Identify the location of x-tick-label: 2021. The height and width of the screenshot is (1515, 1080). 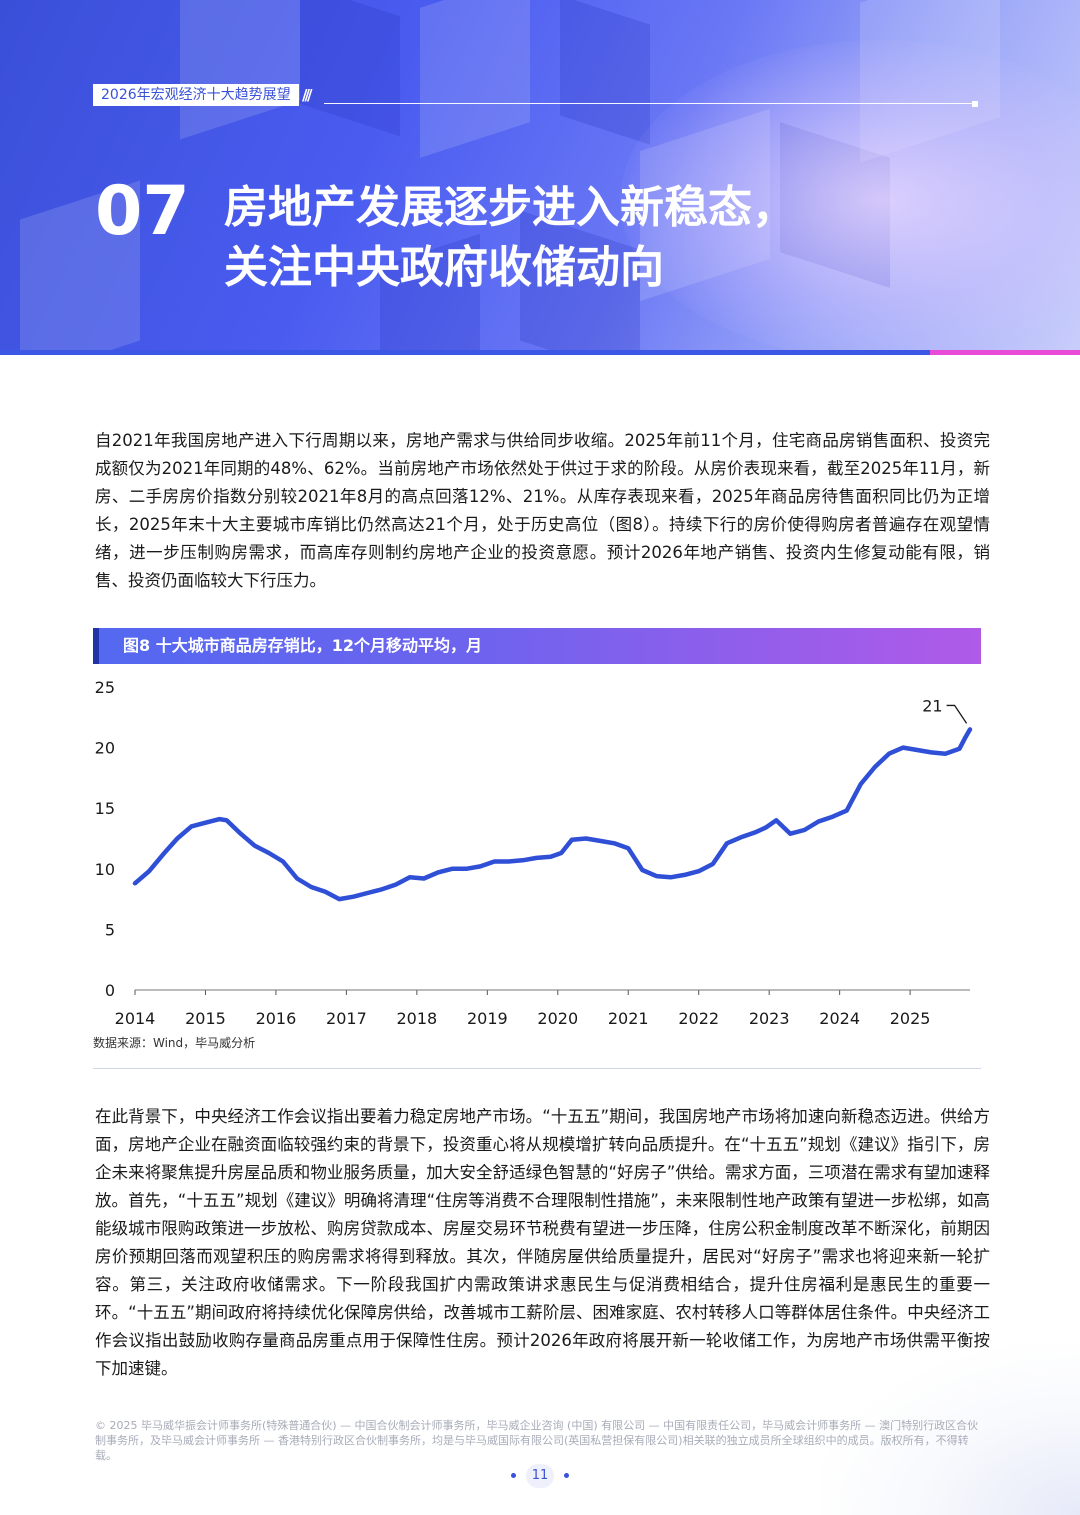
(628, 1018).